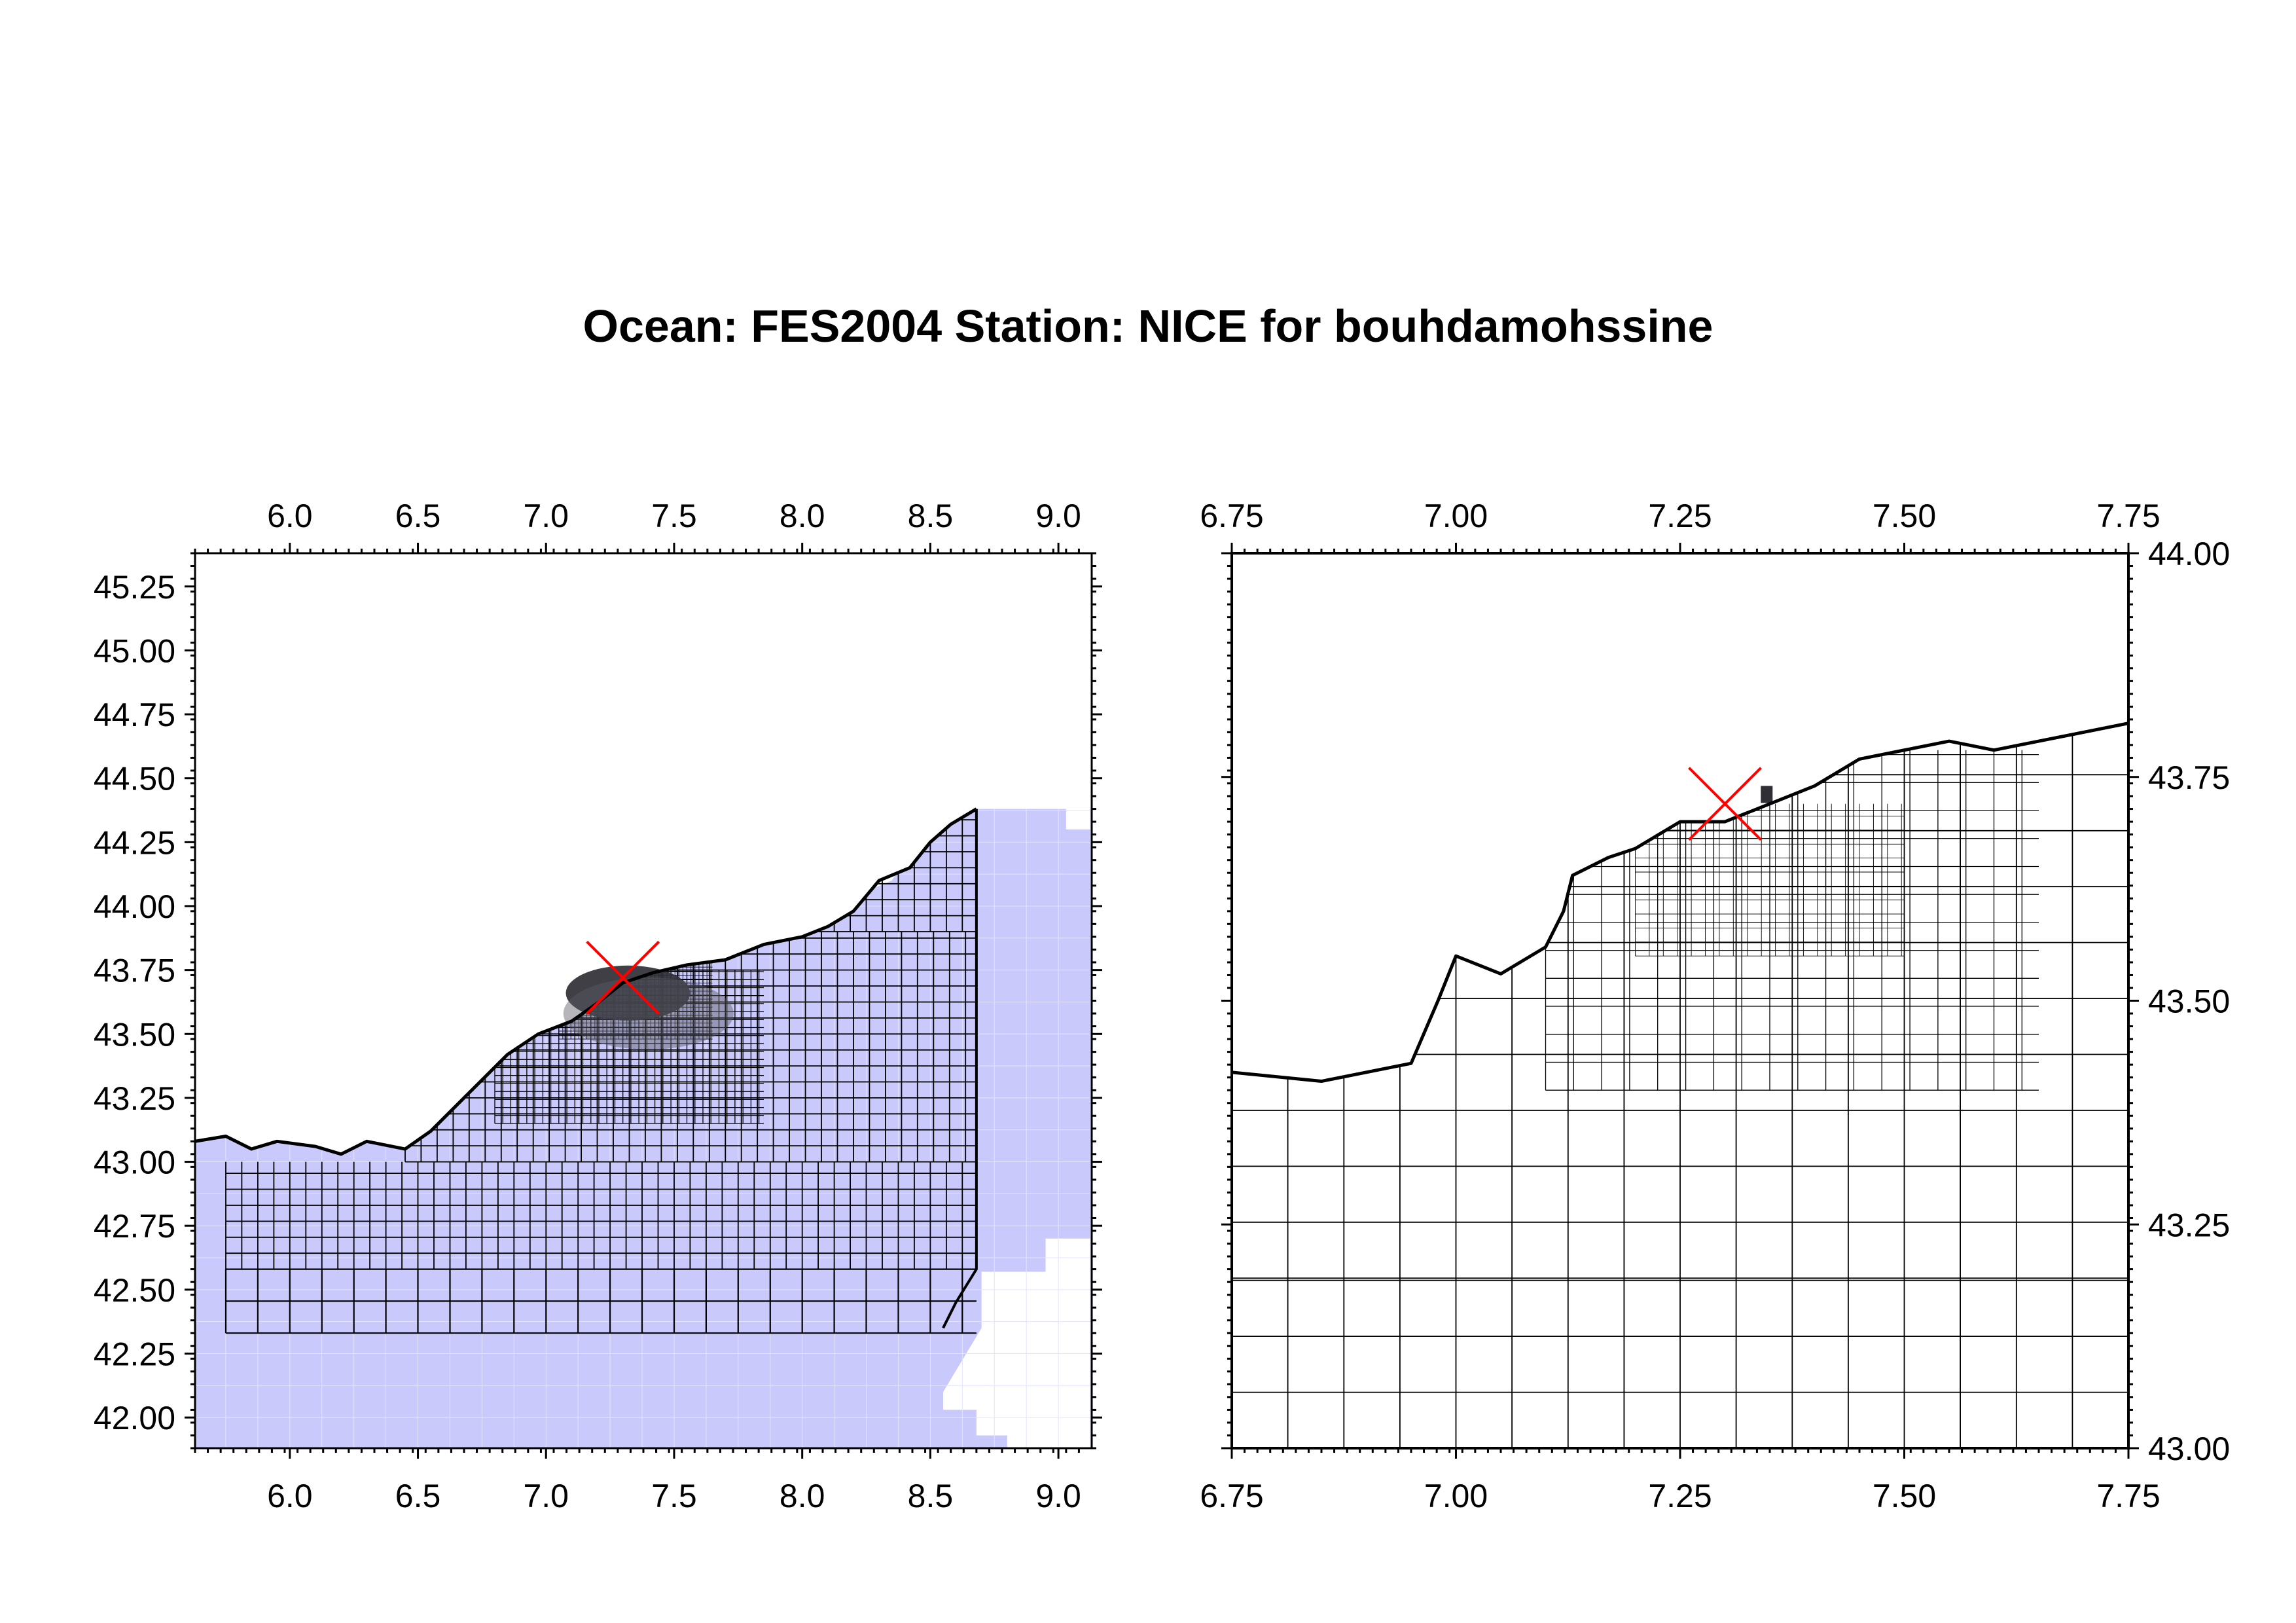 The width and height of the screenshot is (2296, 1623). Describe the element at coordinates (134, 1226) in the screenshot. I see `lat-tick-label: 42.75` at that location.